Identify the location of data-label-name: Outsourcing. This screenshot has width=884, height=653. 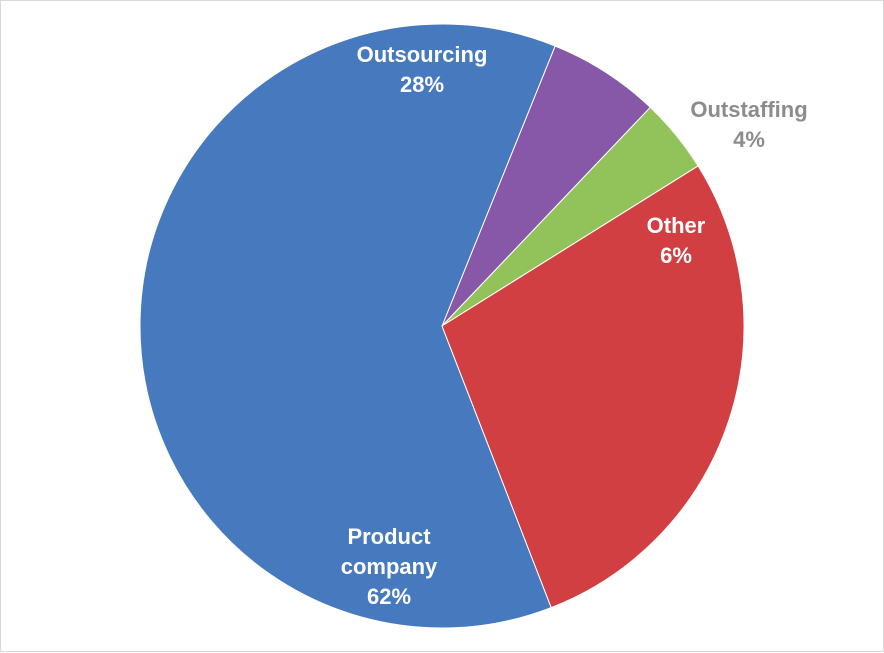
(422, 54).